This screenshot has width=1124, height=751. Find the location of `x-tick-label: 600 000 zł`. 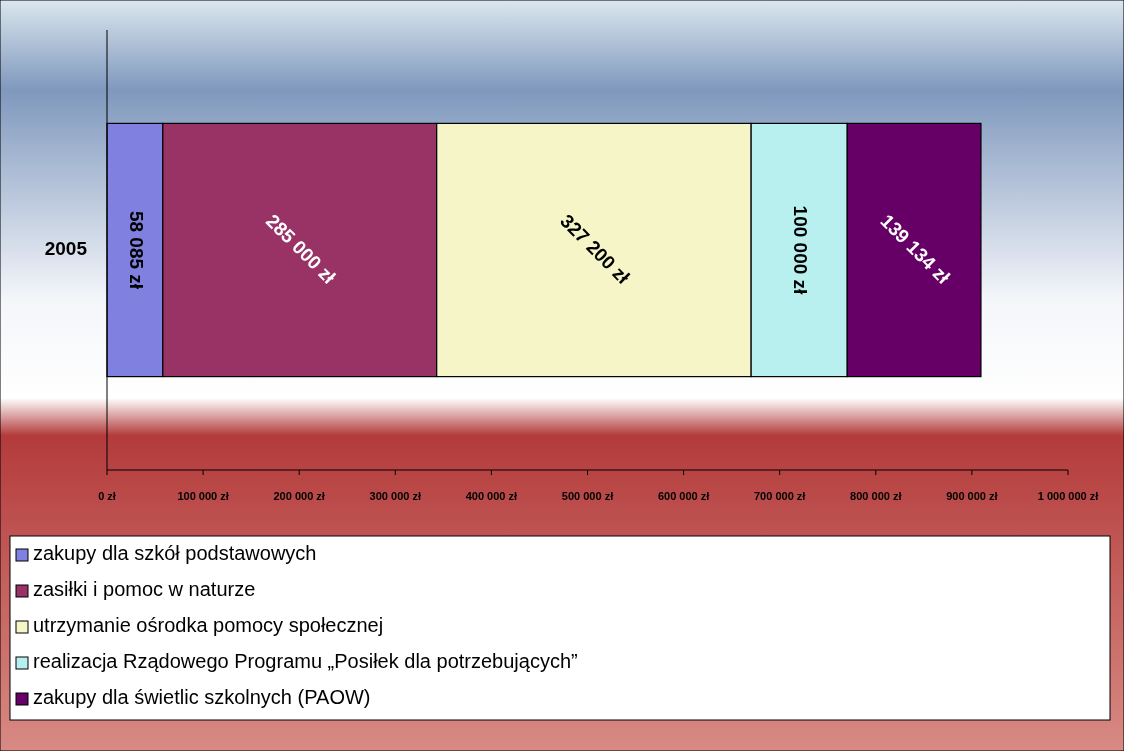

x-tick-label: 600 000 zł is located at coordinates (683, 496).